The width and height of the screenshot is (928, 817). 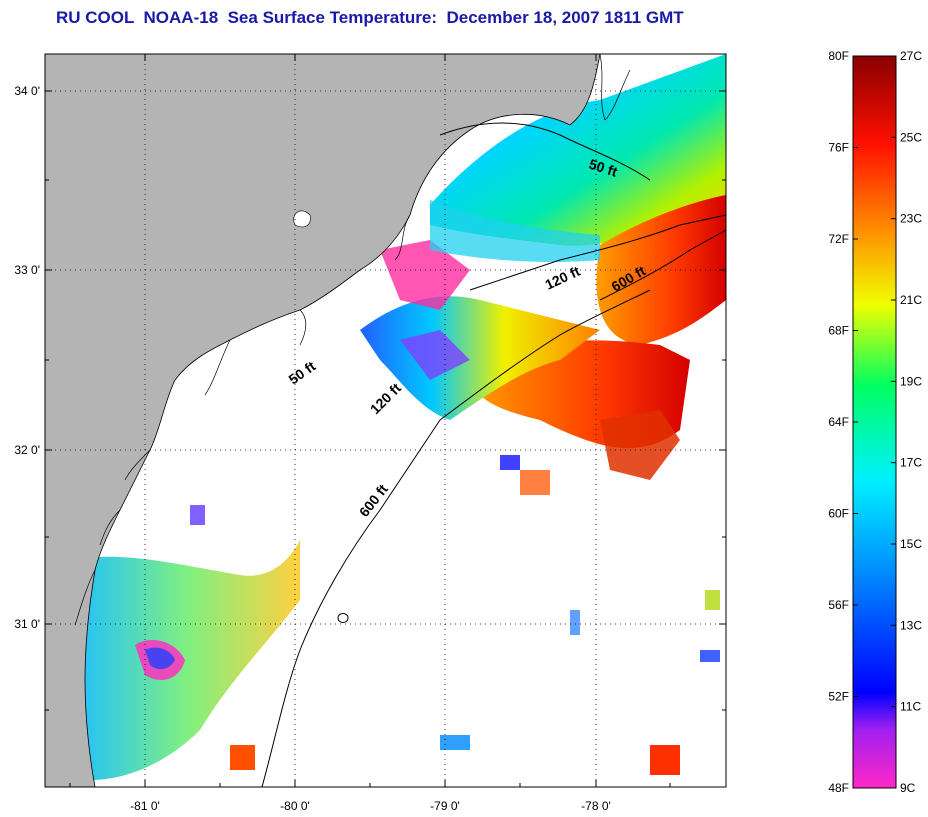 What do you see at coordinates (911, 463) in the screenshot?
I see `celsius-label: 17C` at bounding box center [911, 463].